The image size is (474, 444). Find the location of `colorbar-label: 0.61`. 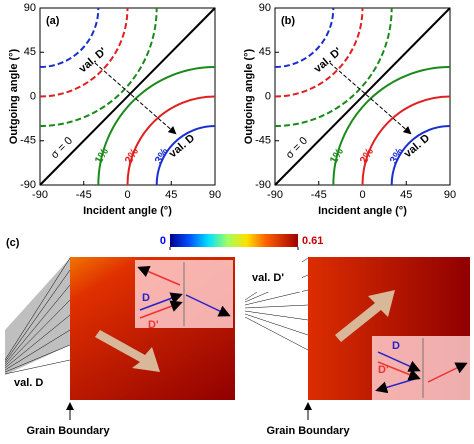

colorbar-label: 0.61 is located at coordinates (312, 241).